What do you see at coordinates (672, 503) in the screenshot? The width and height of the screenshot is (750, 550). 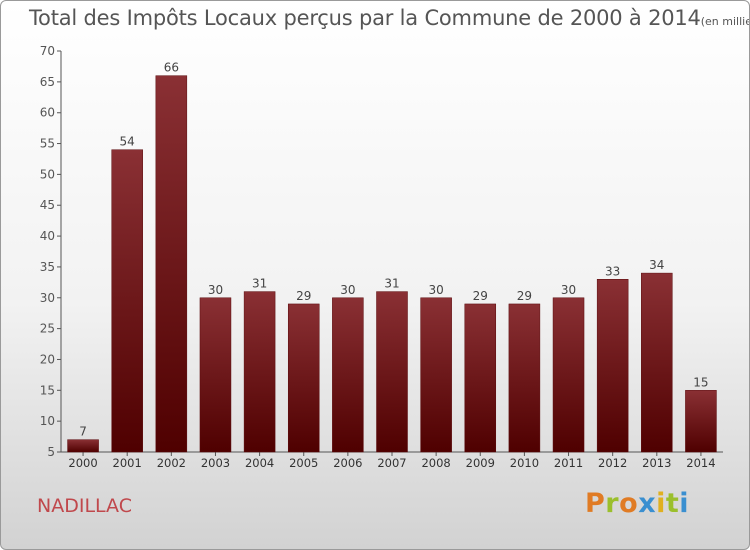 I see `logo-letter: t` at bounding box center [672, 503].